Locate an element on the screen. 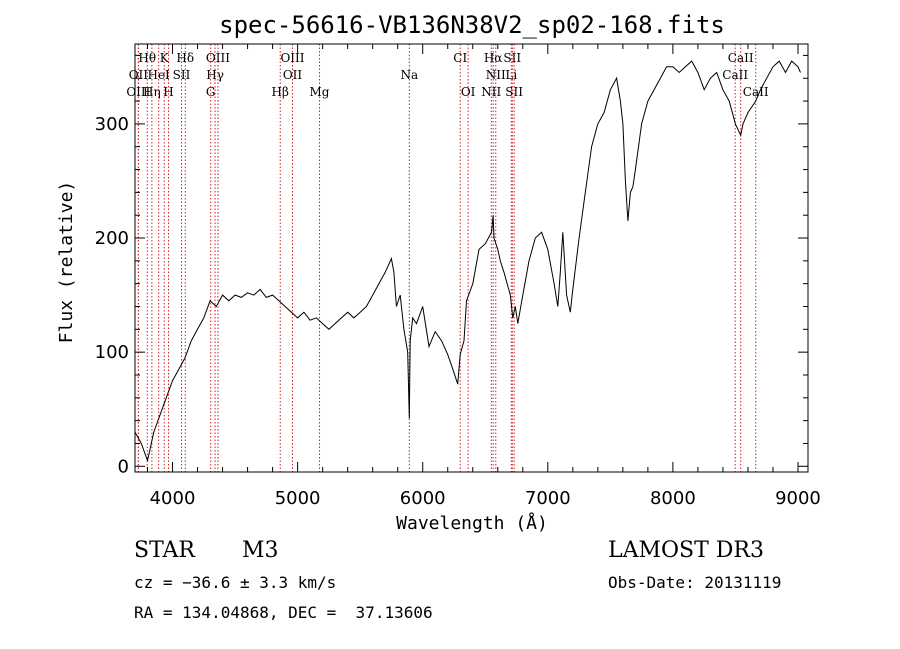  x-tick-label: 4000 is located at coordinates (173, 498).